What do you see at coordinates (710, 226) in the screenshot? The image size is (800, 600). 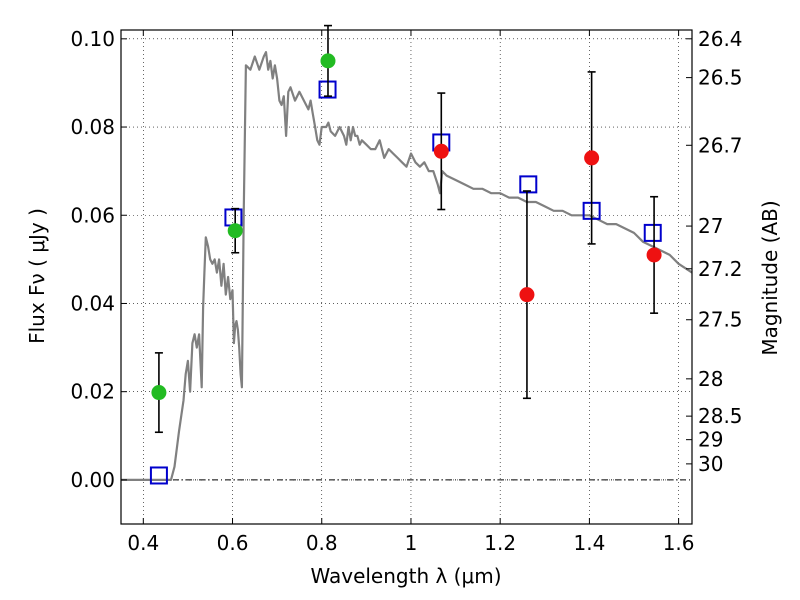 I see `mag-tick-label: 27` at bounding box center [710, 226].